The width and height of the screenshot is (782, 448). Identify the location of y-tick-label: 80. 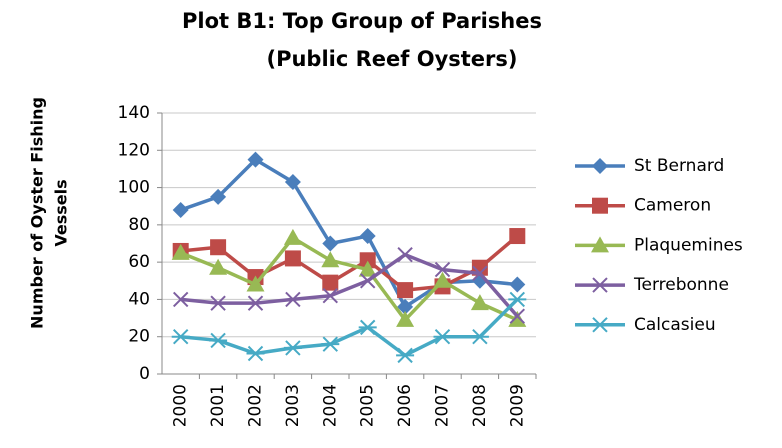
(139, 225).